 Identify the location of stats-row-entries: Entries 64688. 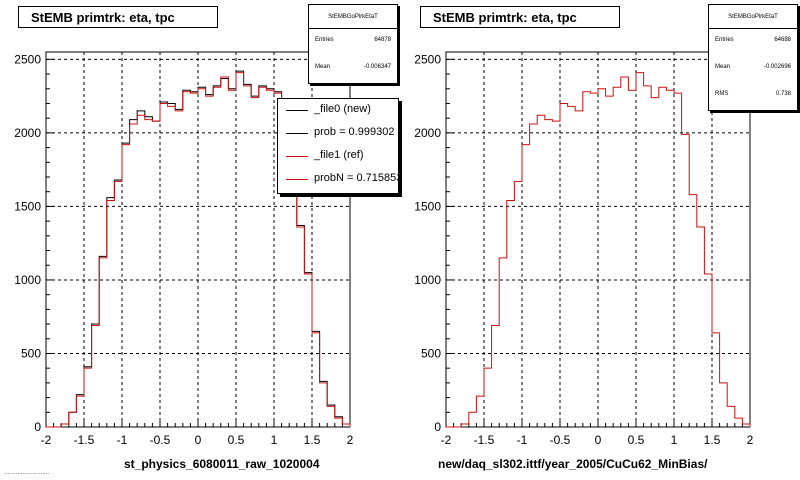
(753, 42).